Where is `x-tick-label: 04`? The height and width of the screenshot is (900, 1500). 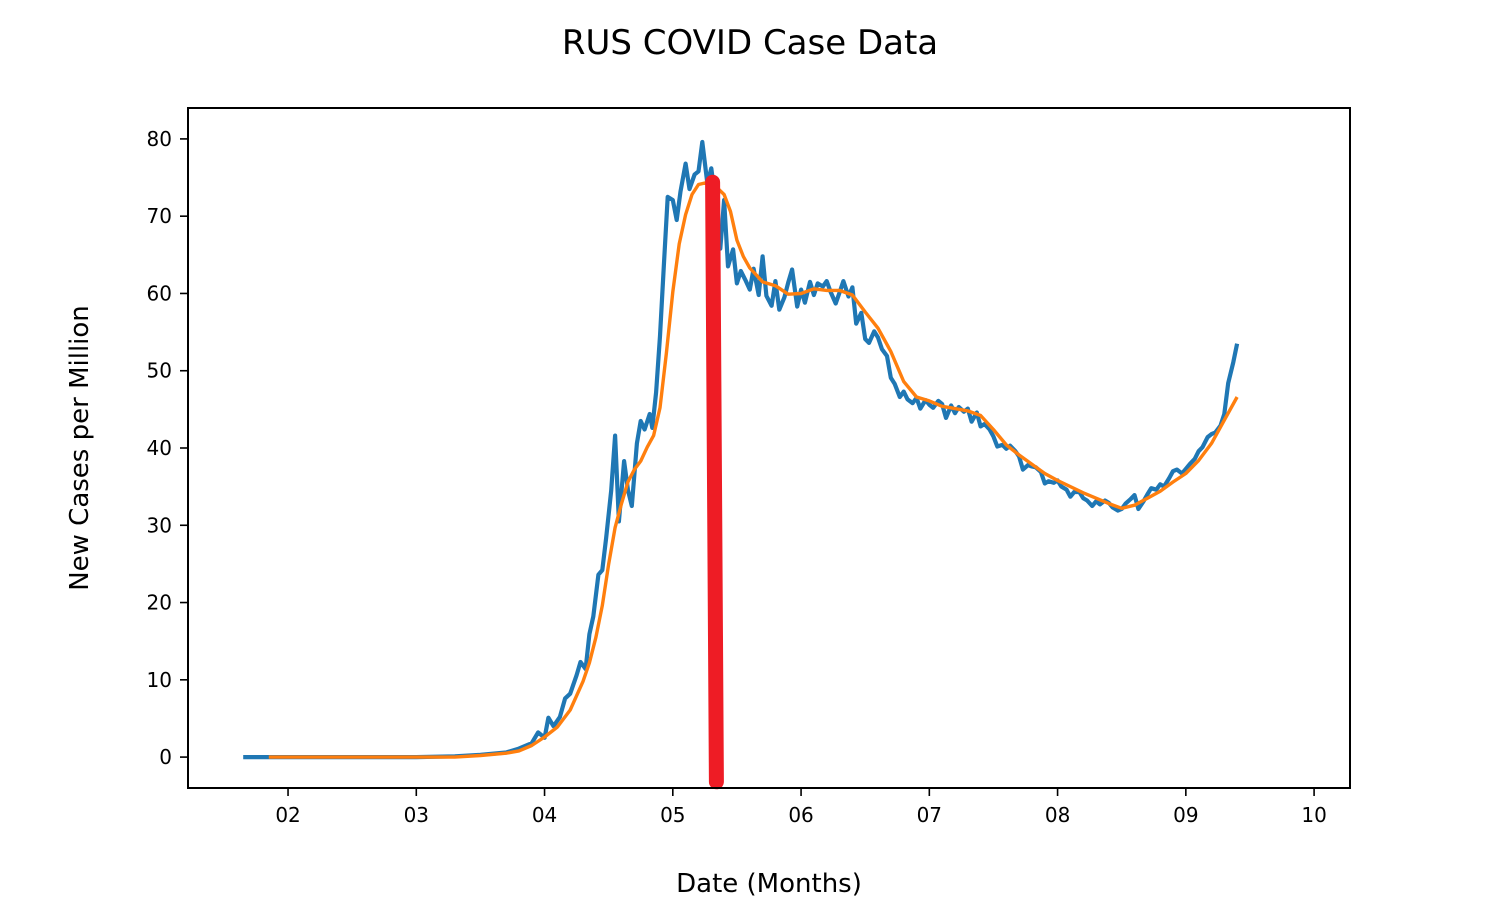
x-tick-label: 04 is located at coordinates (544, 815).